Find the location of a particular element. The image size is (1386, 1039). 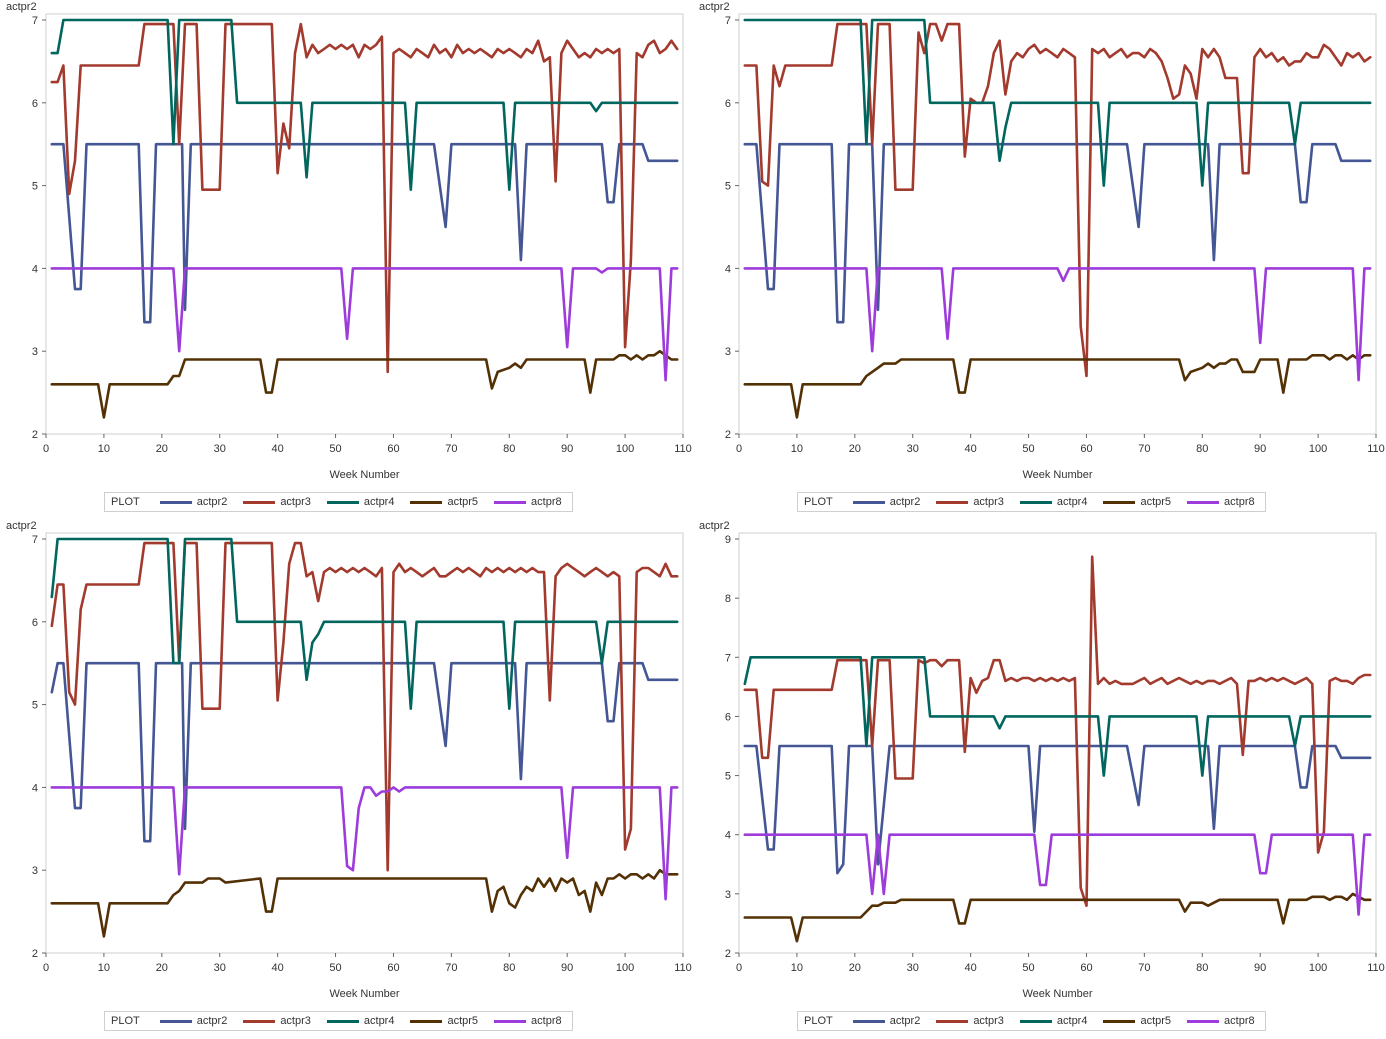

y-tick-label: 3 is located at coordinates (35, 871).